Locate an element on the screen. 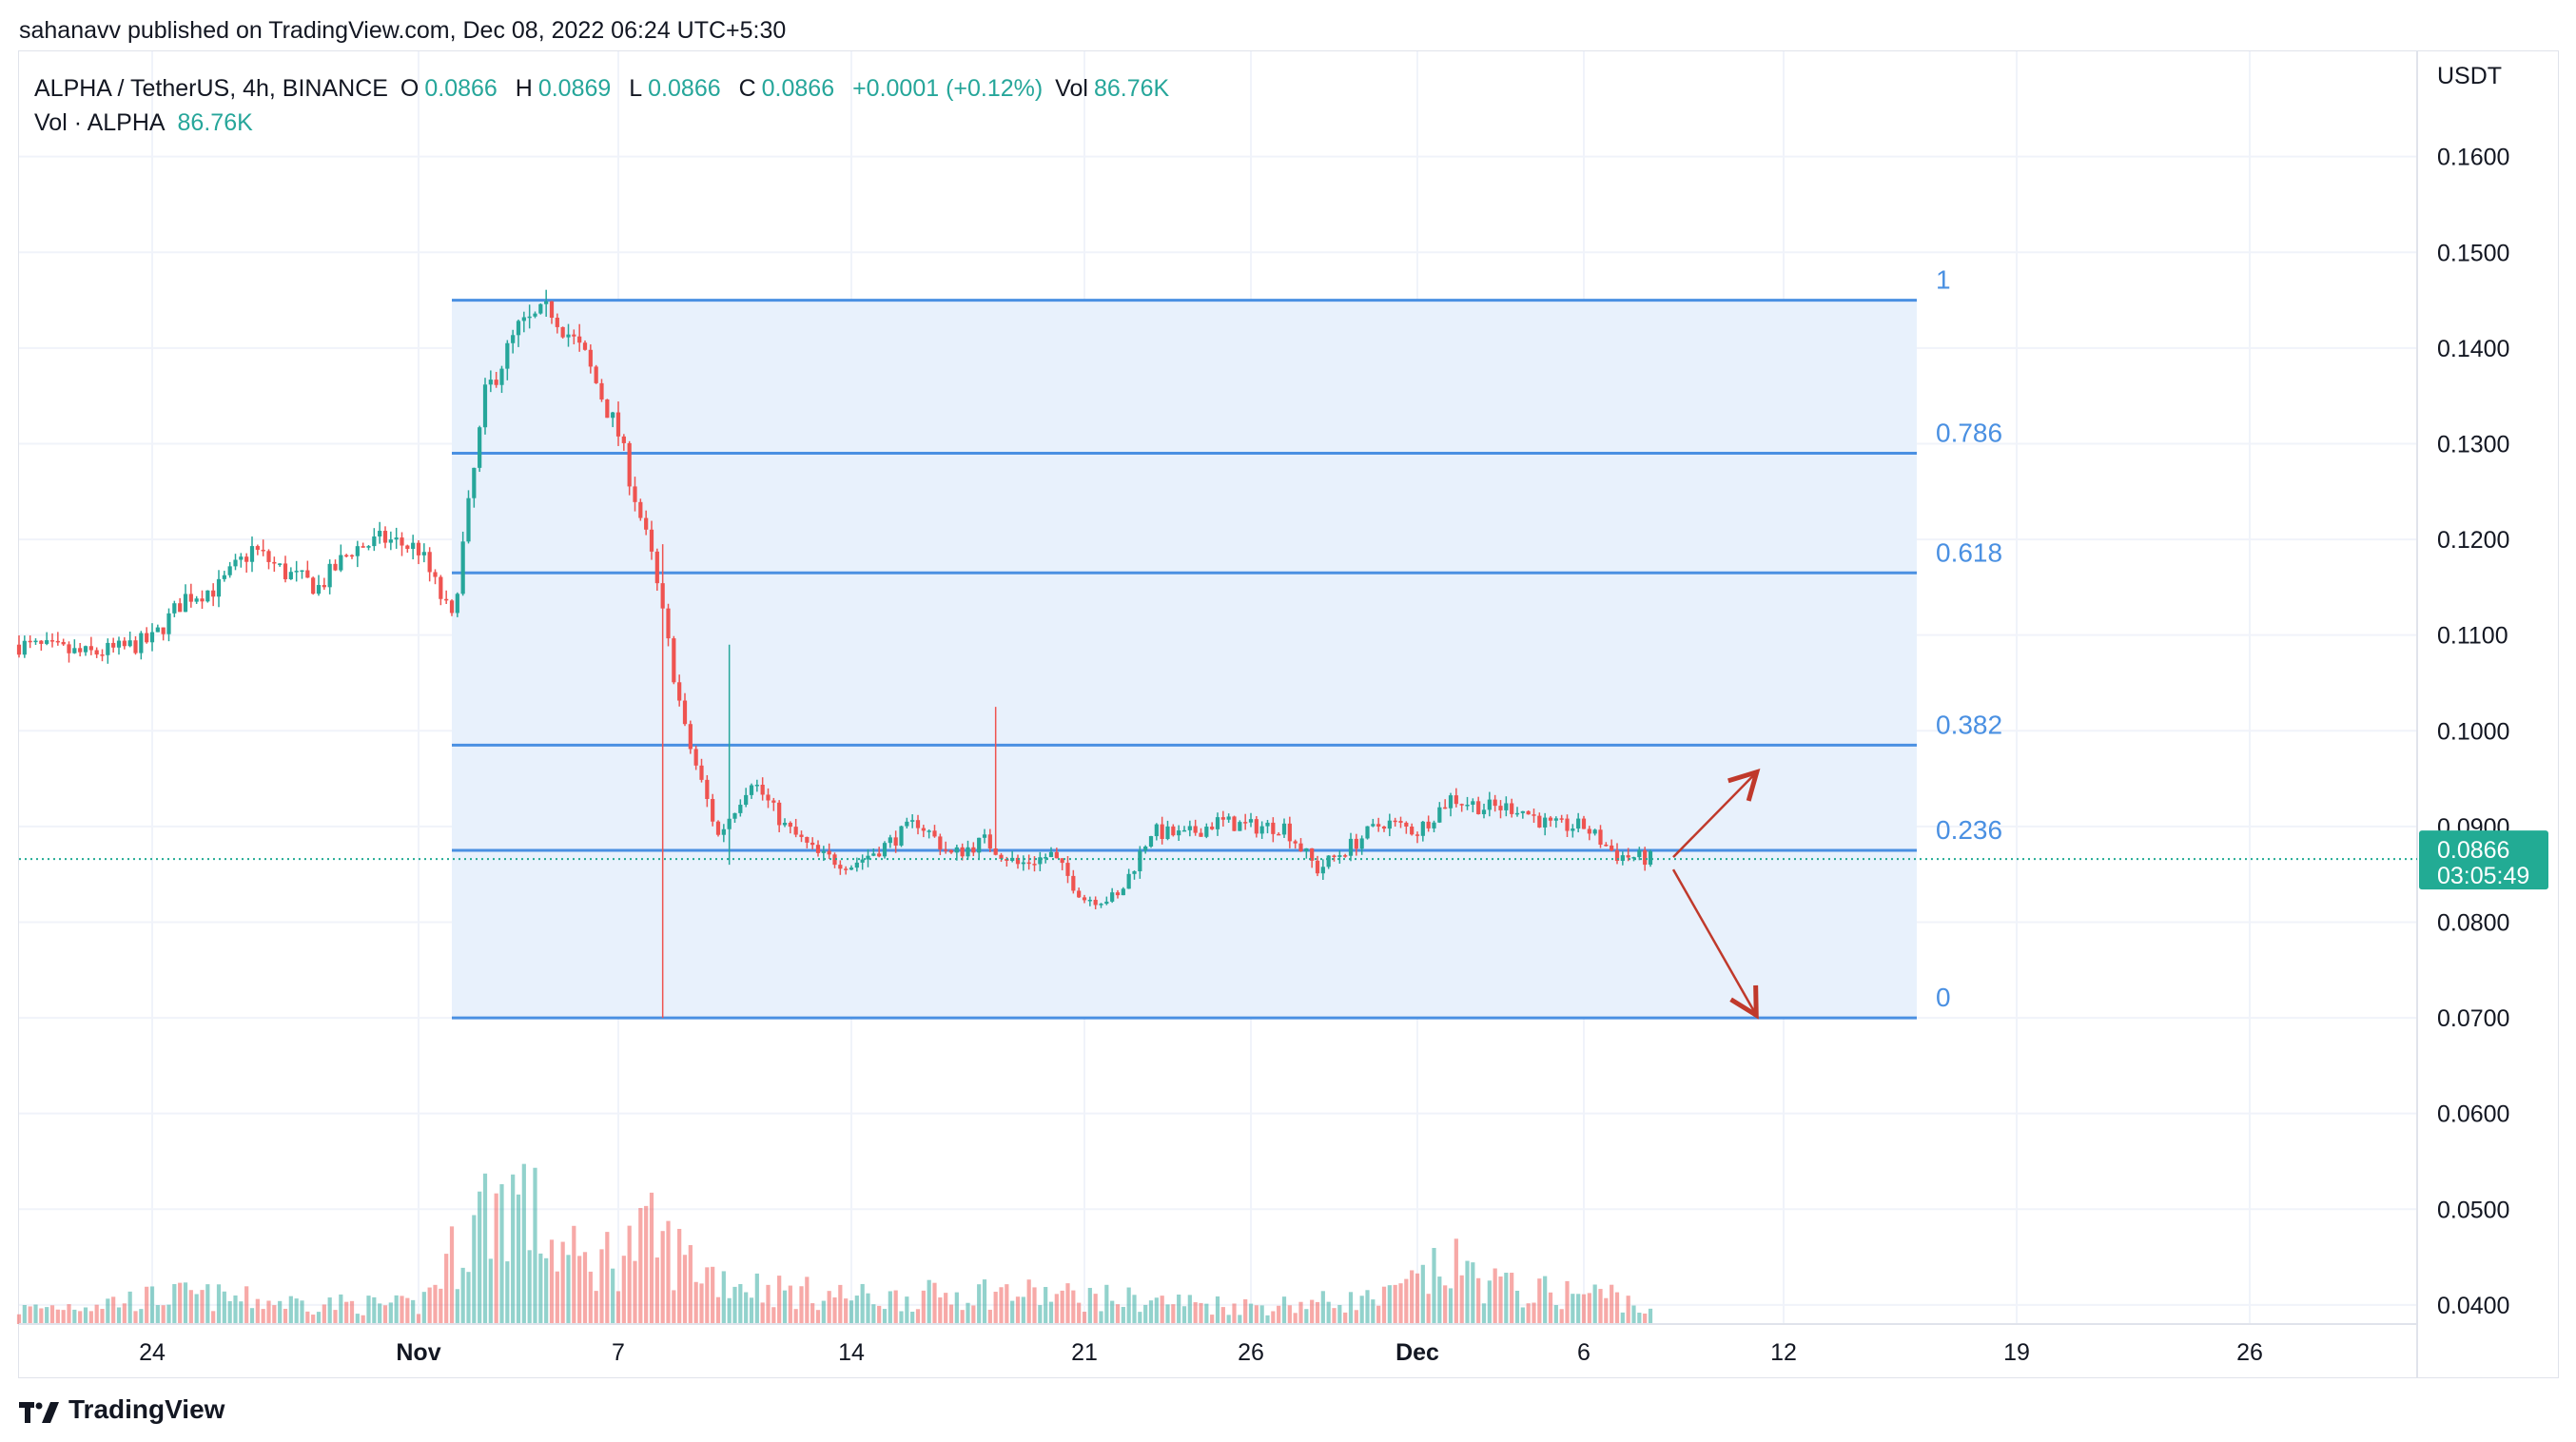  x-tick-label: 24 is located at coordinates (152, 1352).